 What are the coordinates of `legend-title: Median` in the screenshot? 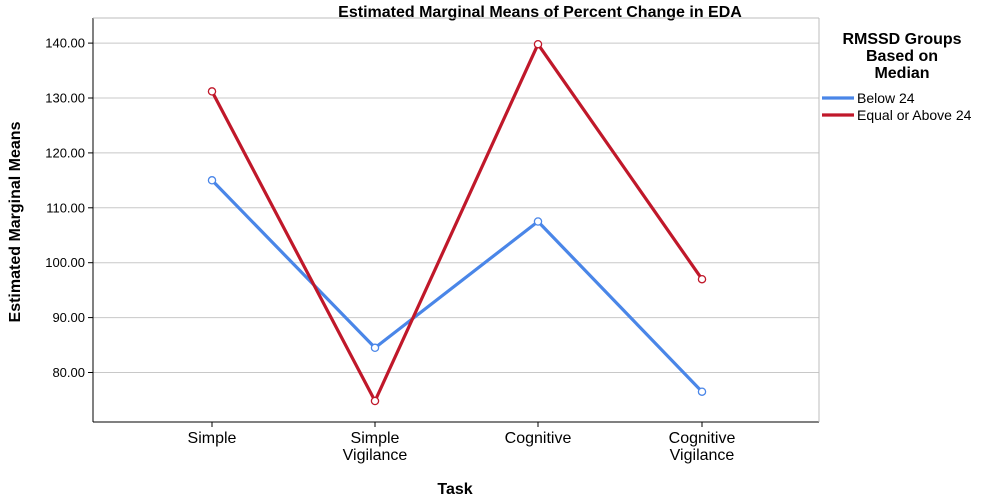 It's located at (901, 73).